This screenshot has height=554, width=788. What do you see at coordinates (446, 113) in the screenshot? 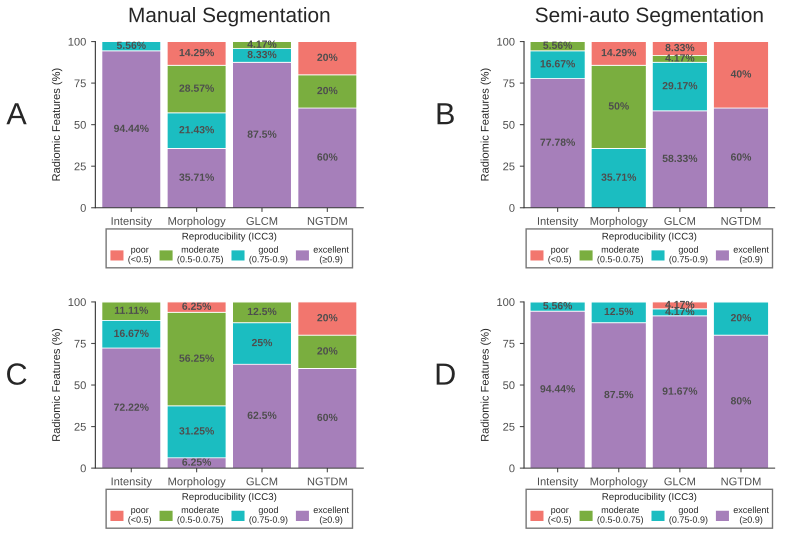
I see `text: B` at bounding box center [446, 113].